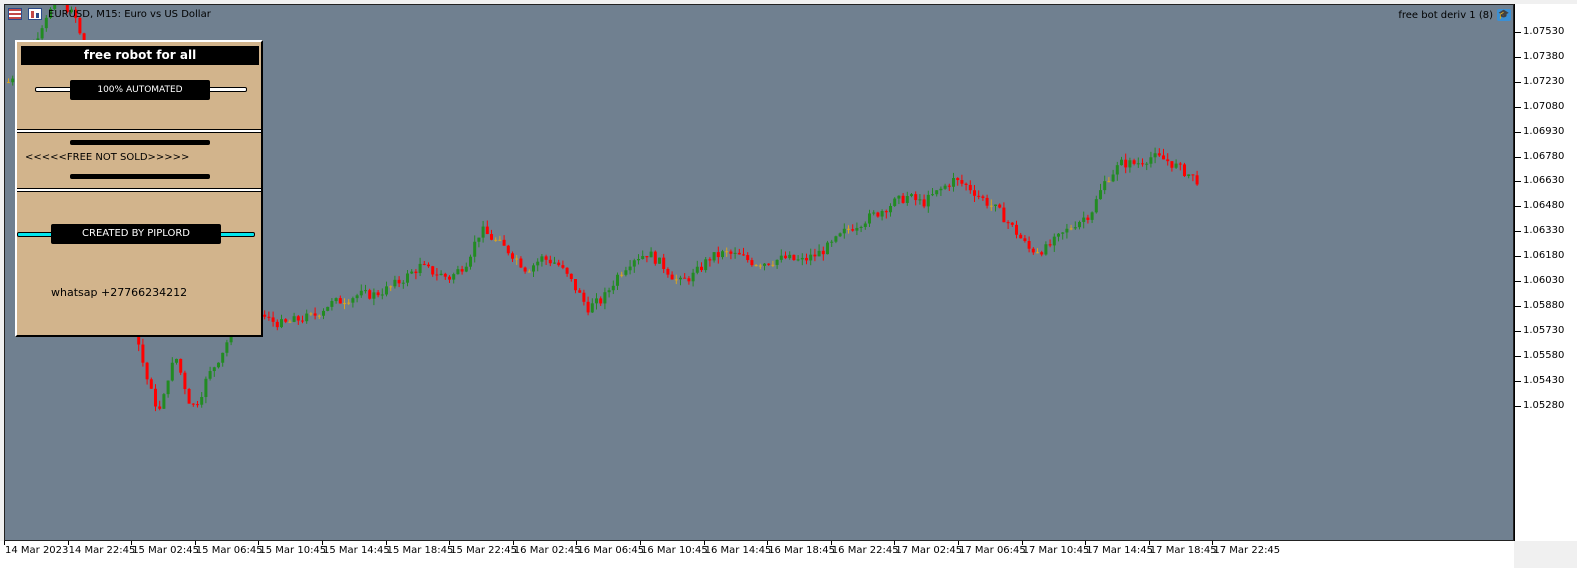 The height and width of the screenshot is (568, 1577). Describe the element at coordinates (1183, 550) in the screenshot. I see `time-tick-label: 17 Mar 18:45` at that location.